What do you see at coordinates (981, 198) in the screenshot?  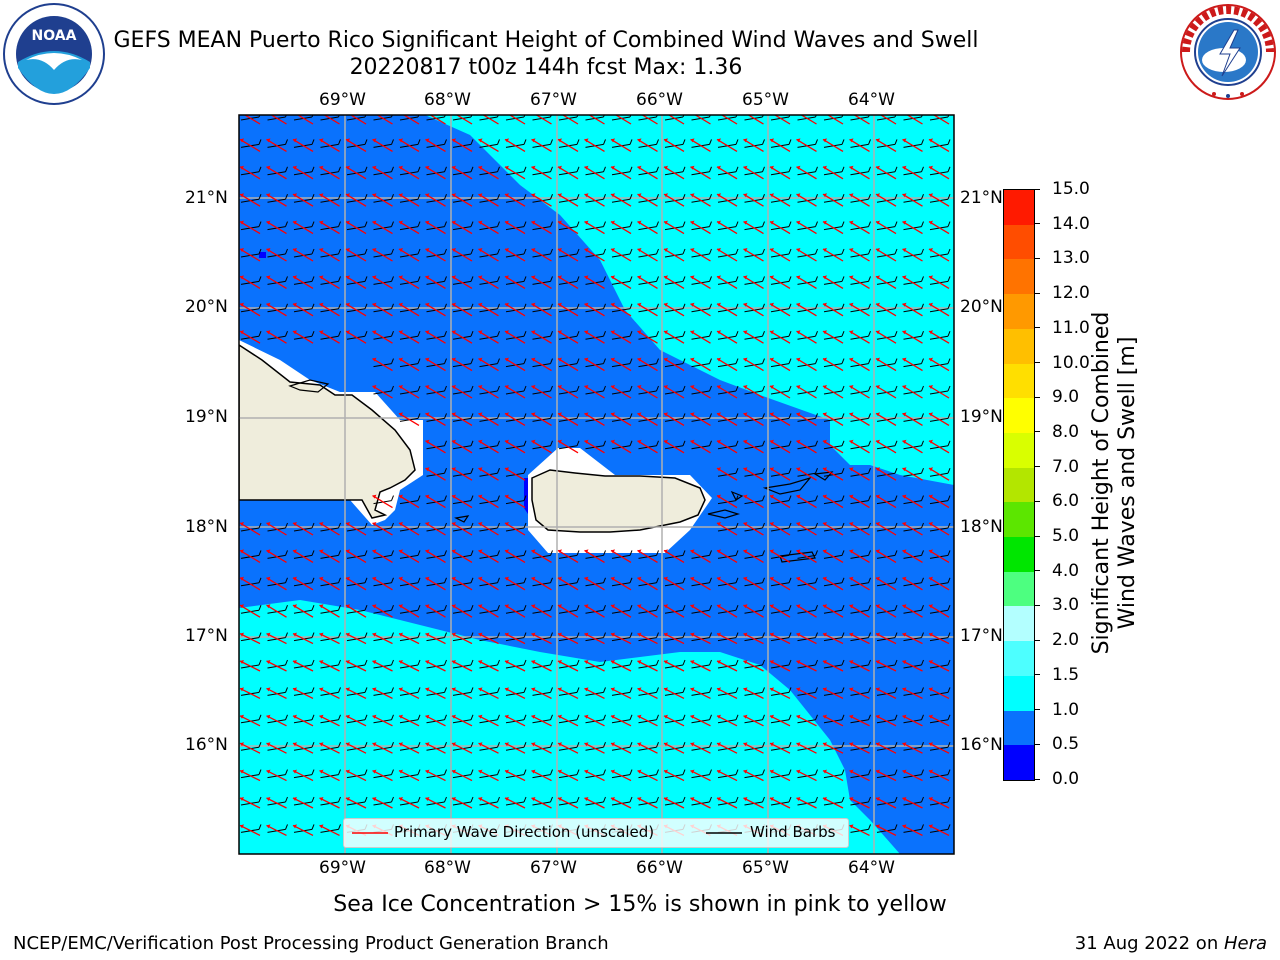 I see `lat-label-right: 21°N` at bounding box center [981, 198].